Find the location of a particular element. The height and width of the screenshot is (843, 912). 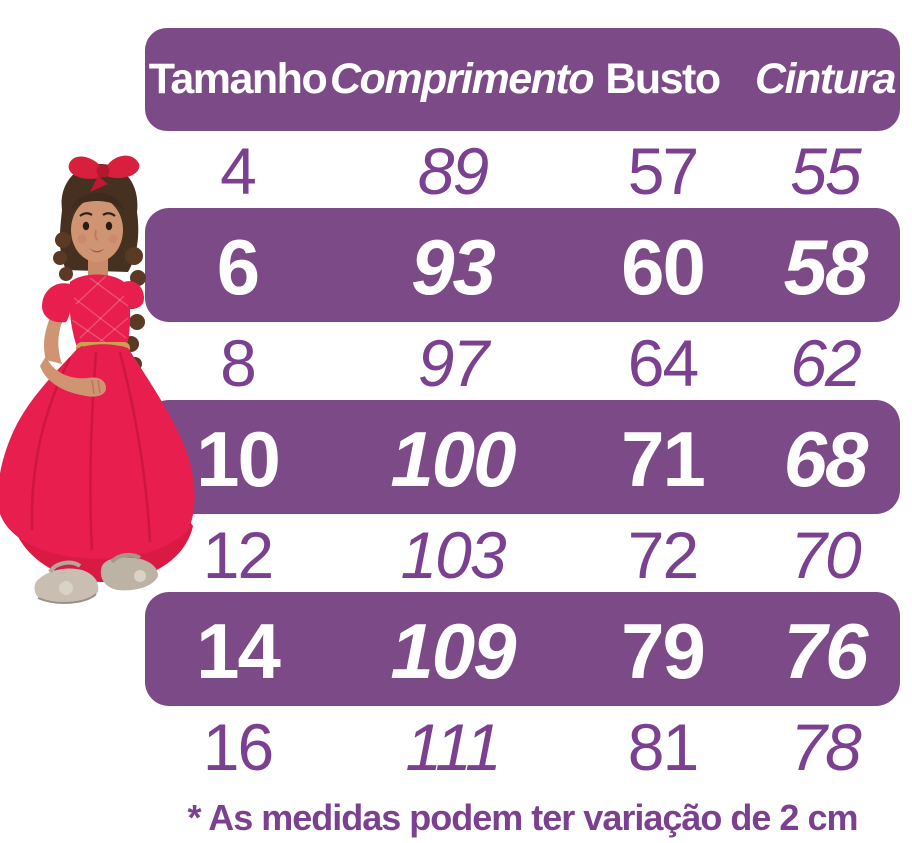

table-row: 10 100 71 68 is located at coordinates (522, 457).